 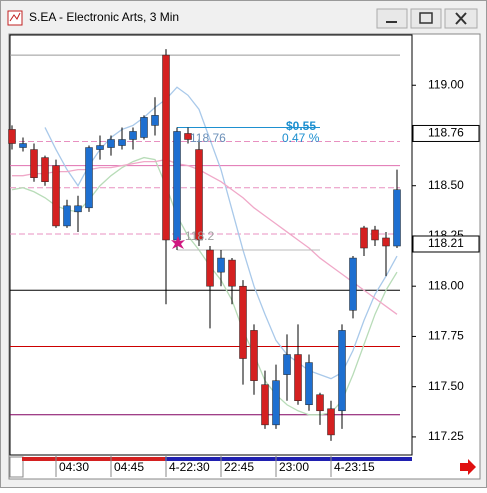 I want to click on x-tick-label: 22:45, so click(x=239, y=467).